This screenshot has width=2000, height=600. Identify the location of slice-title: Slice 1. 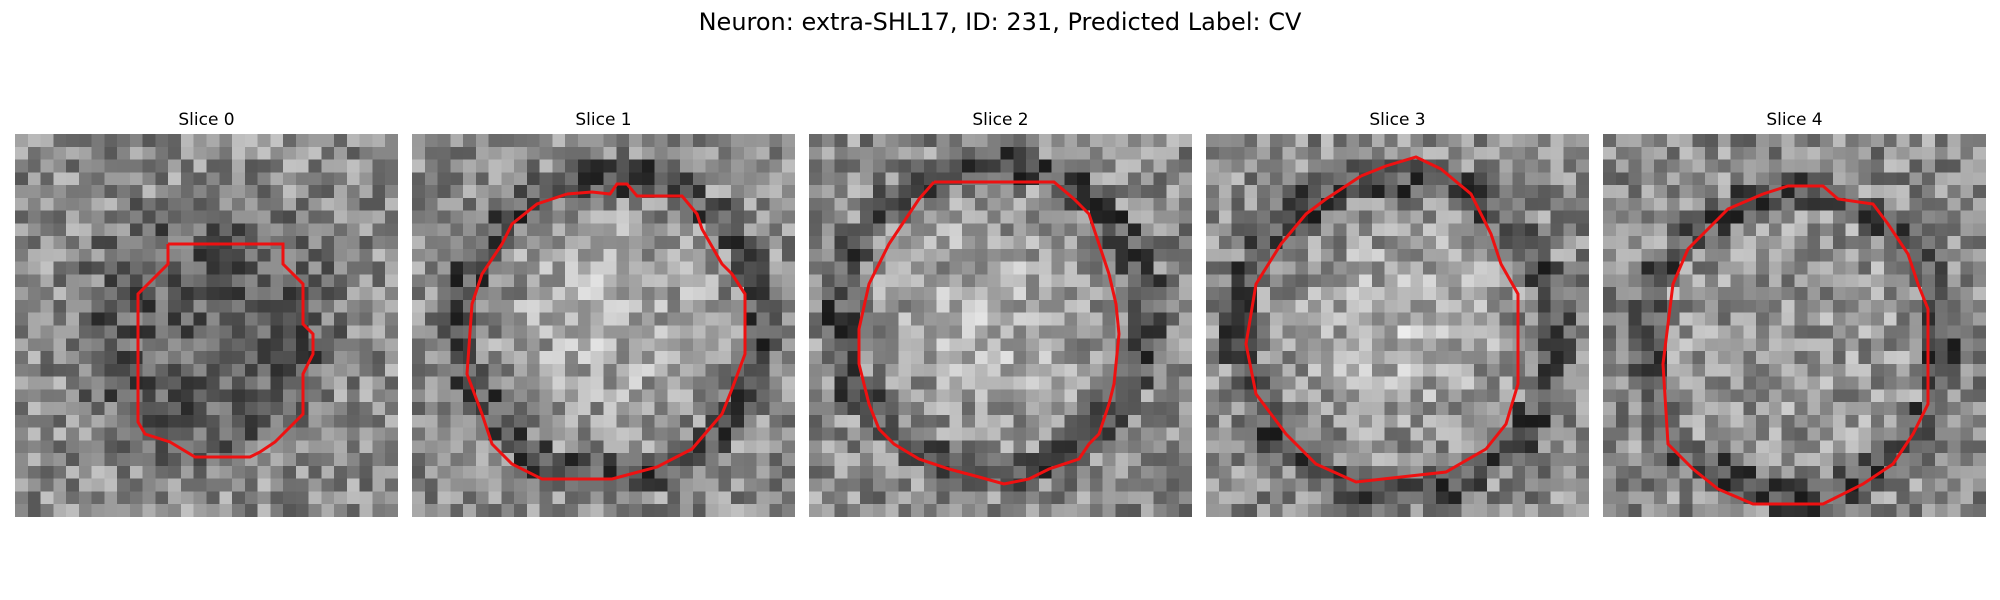
(603, 120).